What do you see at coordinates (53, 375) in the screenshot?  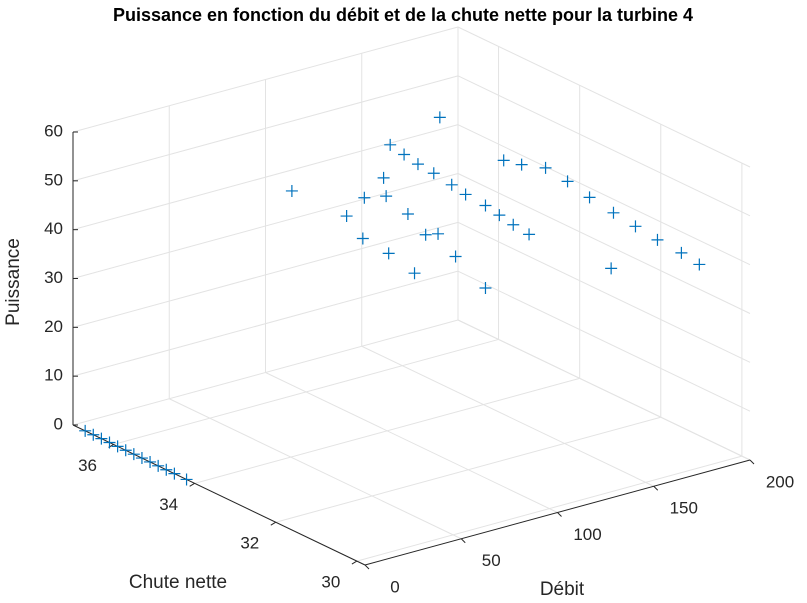 I see `z-tick-label: 10` at bounding box center [53, 375].